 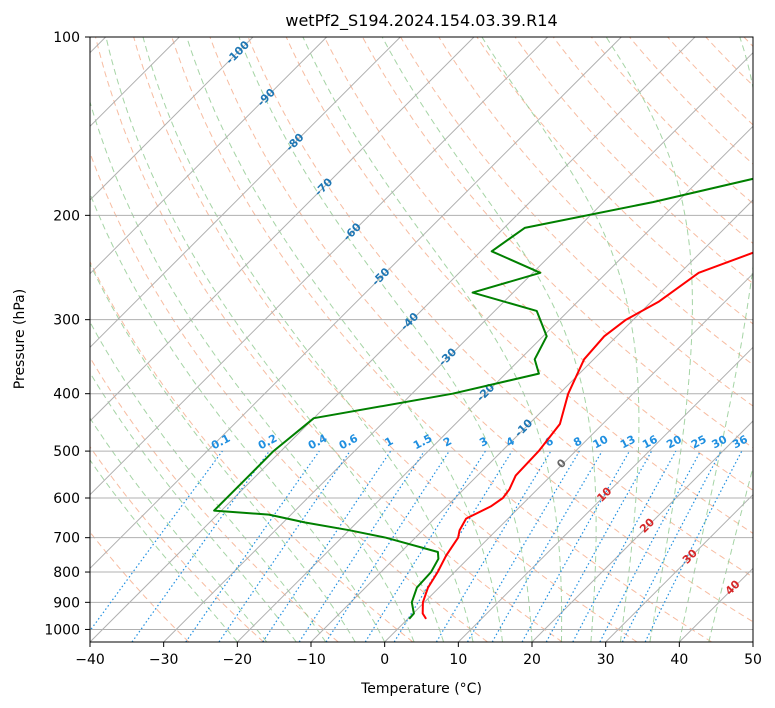 What do you see at coordinates (577, 441) in the screenshot?
I see `mixing-ratio-label: 8` at bounding box center [577, 441].